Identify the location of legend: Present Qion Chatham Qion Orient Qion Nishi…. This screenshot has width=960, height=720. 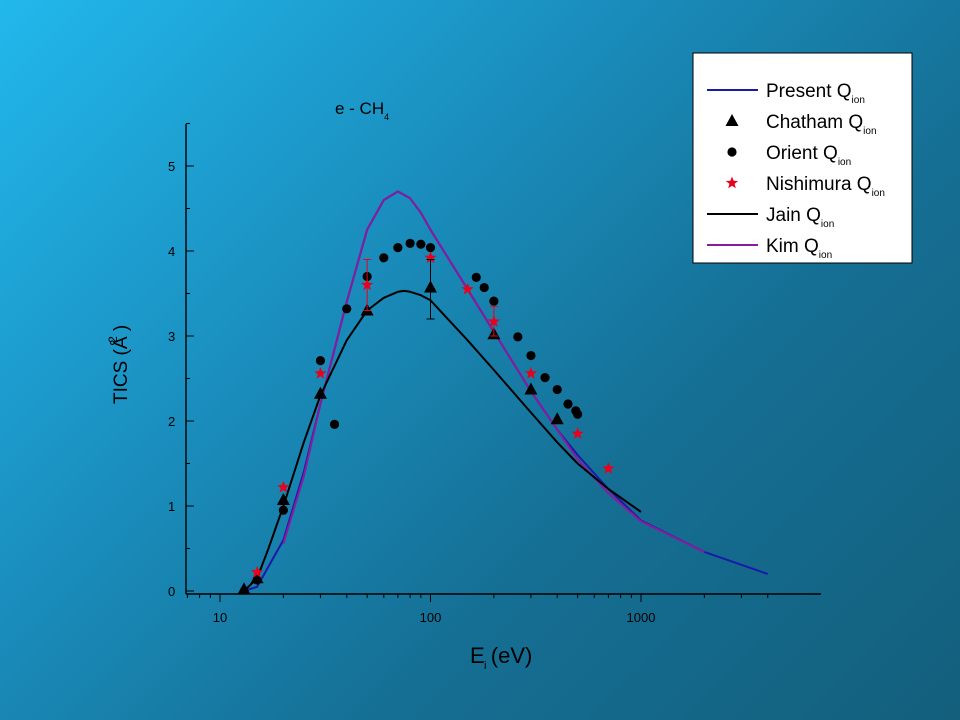
(802, 158).